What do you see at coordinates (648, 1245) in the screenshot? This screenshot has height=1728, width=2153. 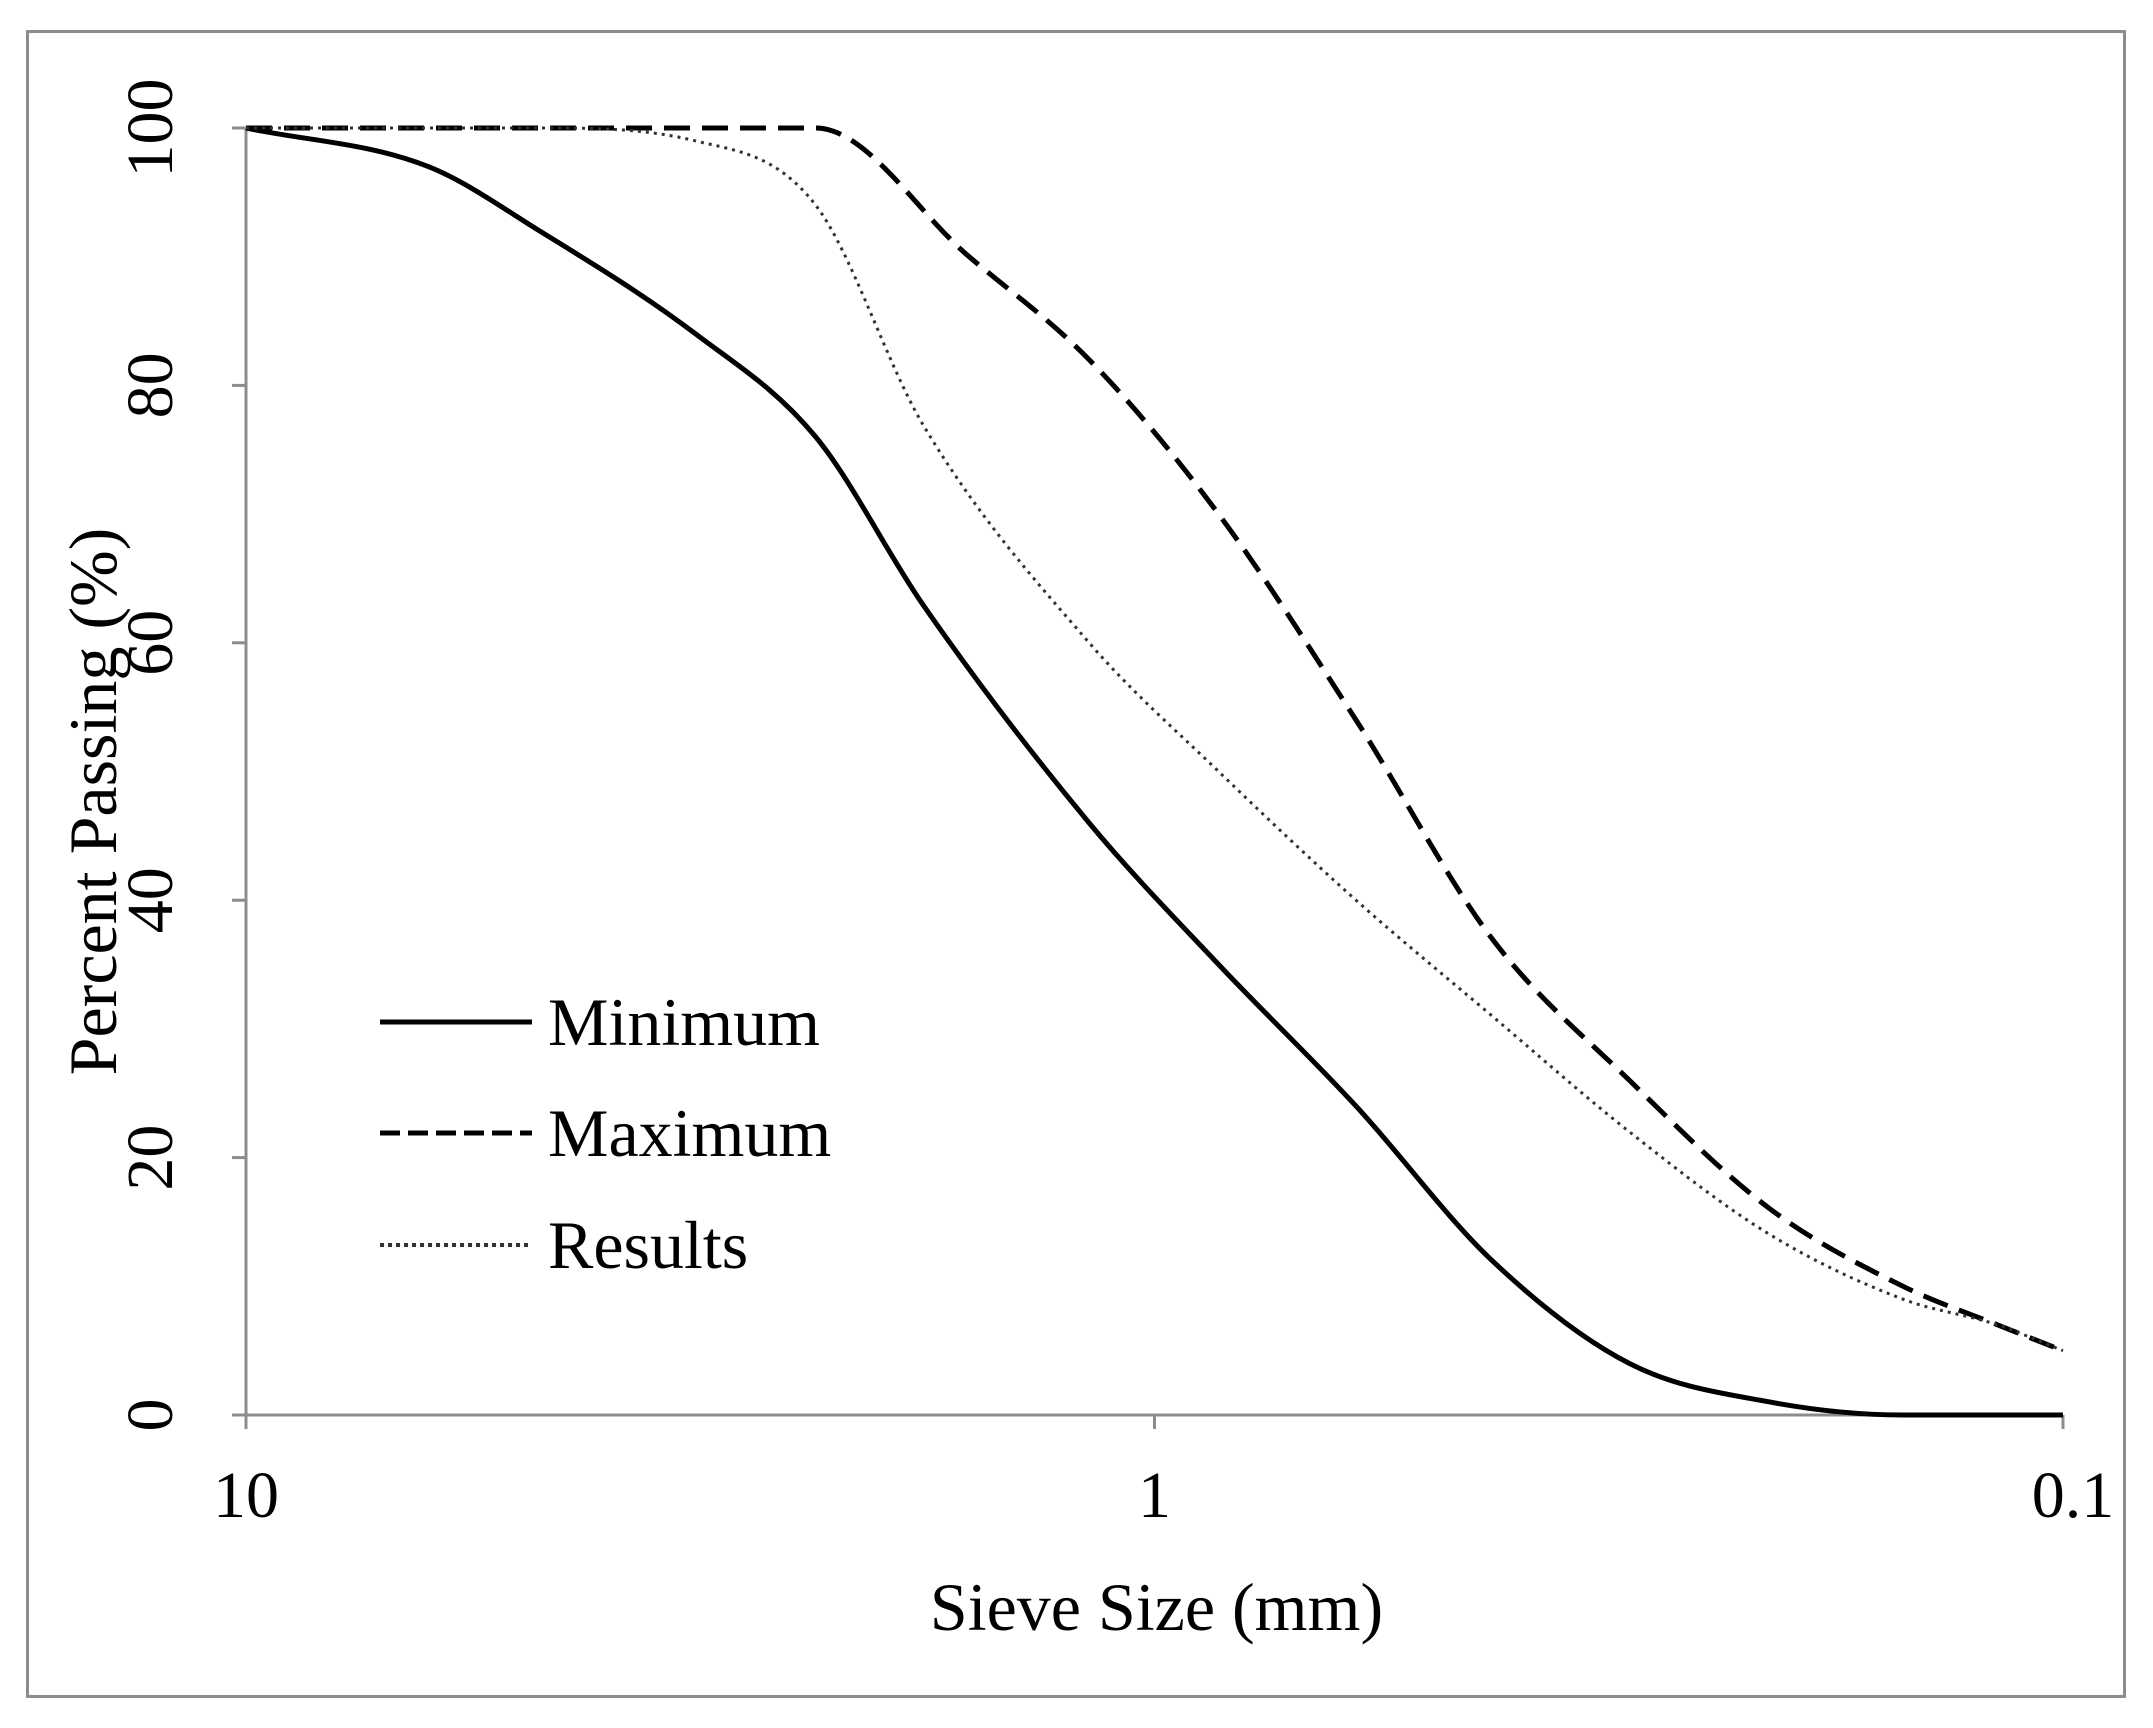 I see `legend-label-results: Results` at bounding box center [648, 1245].